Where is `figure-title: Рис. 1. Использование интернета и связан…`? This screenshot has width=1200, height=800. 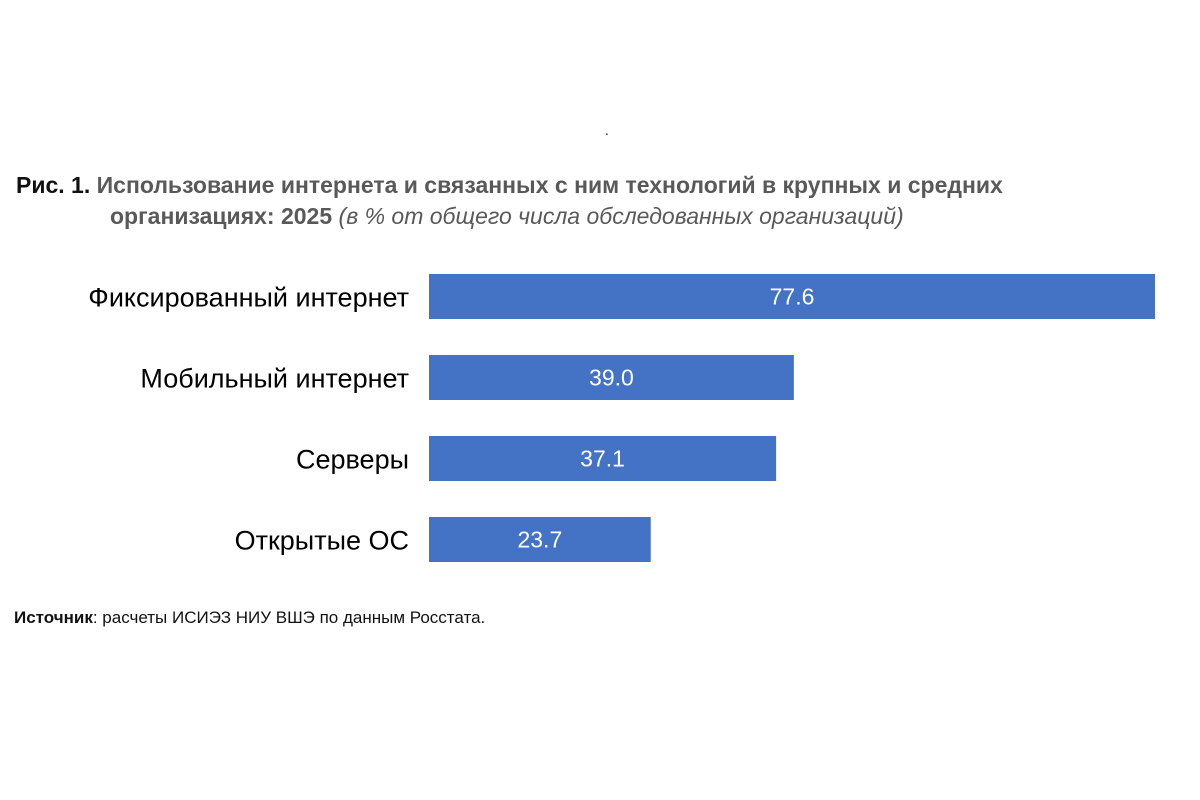 figure-title: Рис. 1. Использование интернета и связан… is located at coordinates (606, 201).